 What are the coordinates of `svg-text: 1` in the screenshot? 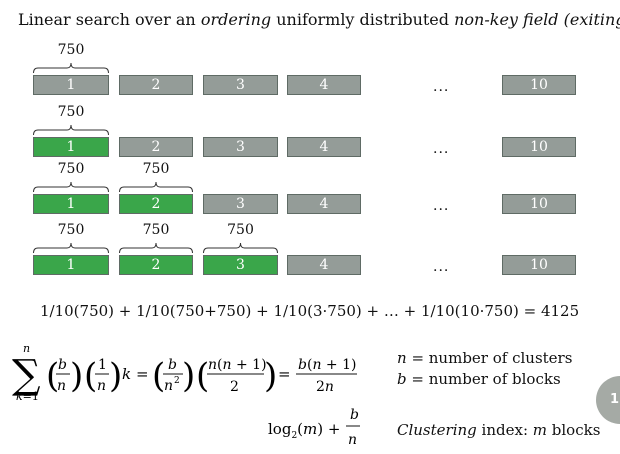 It's located at (102, 365).